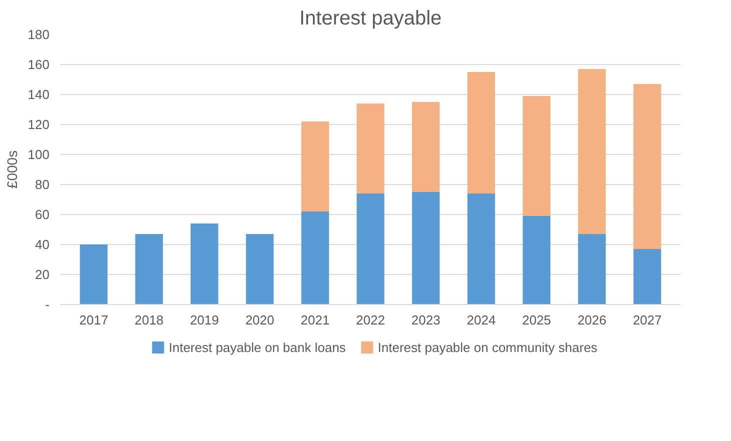 The width and height of the screenshot is (731, 441). What do you see at coordinates (591, 320) in the screenshot?
I see `x-tick-label: 2026` at bounding box center [591, 320].